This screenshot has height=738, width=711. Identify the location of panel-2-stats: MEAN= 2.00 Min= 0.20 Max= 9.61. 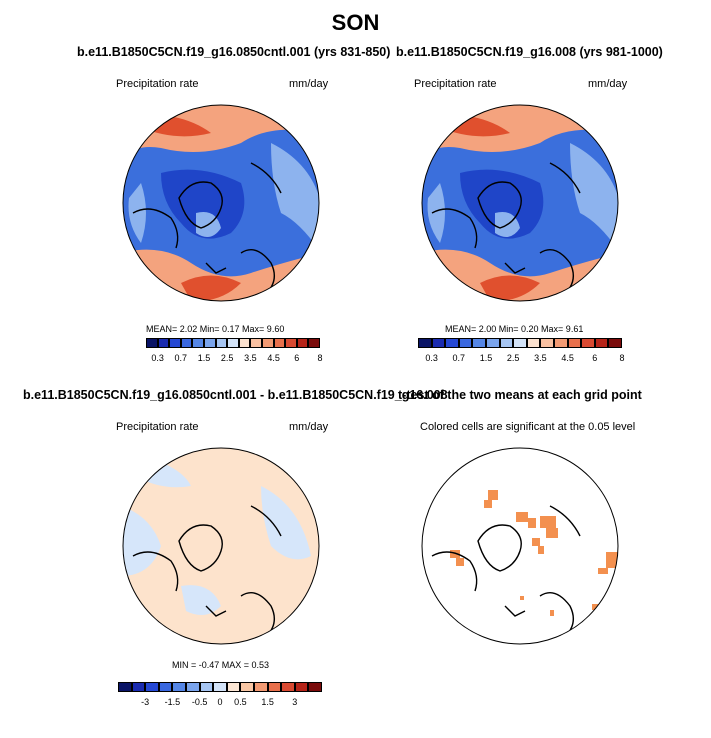
(514, 329).